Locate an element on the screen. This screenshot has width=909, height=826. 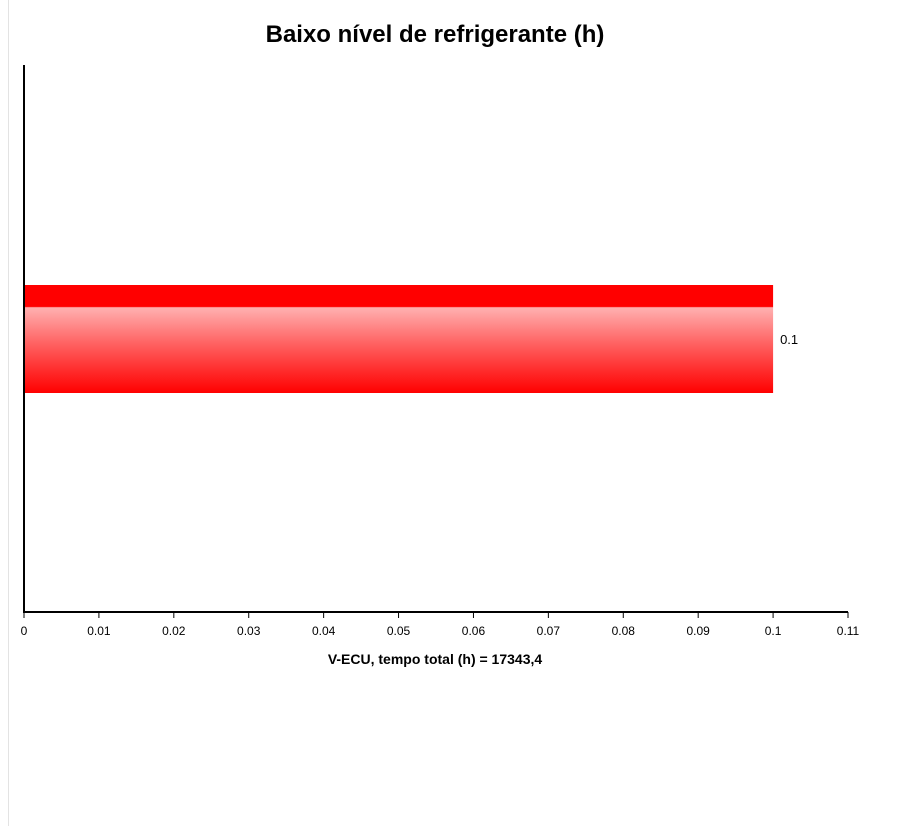
page-left-border is located at coordinates (8, 413).